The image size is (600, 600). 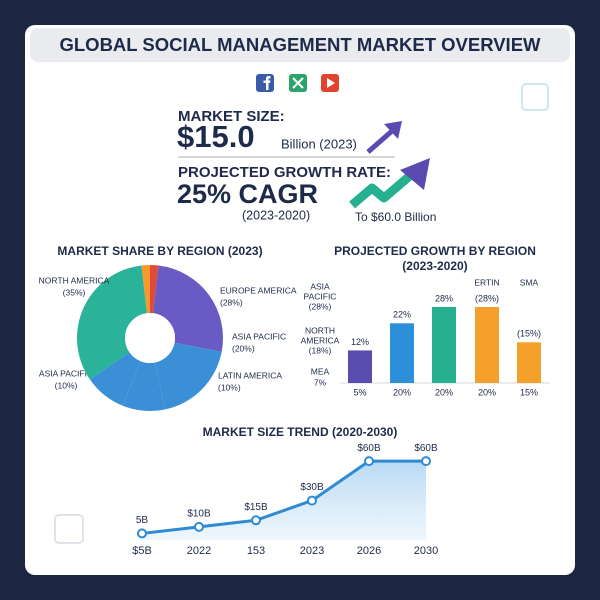 I want to click on point-label: $10B, so click(x=199, y=513).